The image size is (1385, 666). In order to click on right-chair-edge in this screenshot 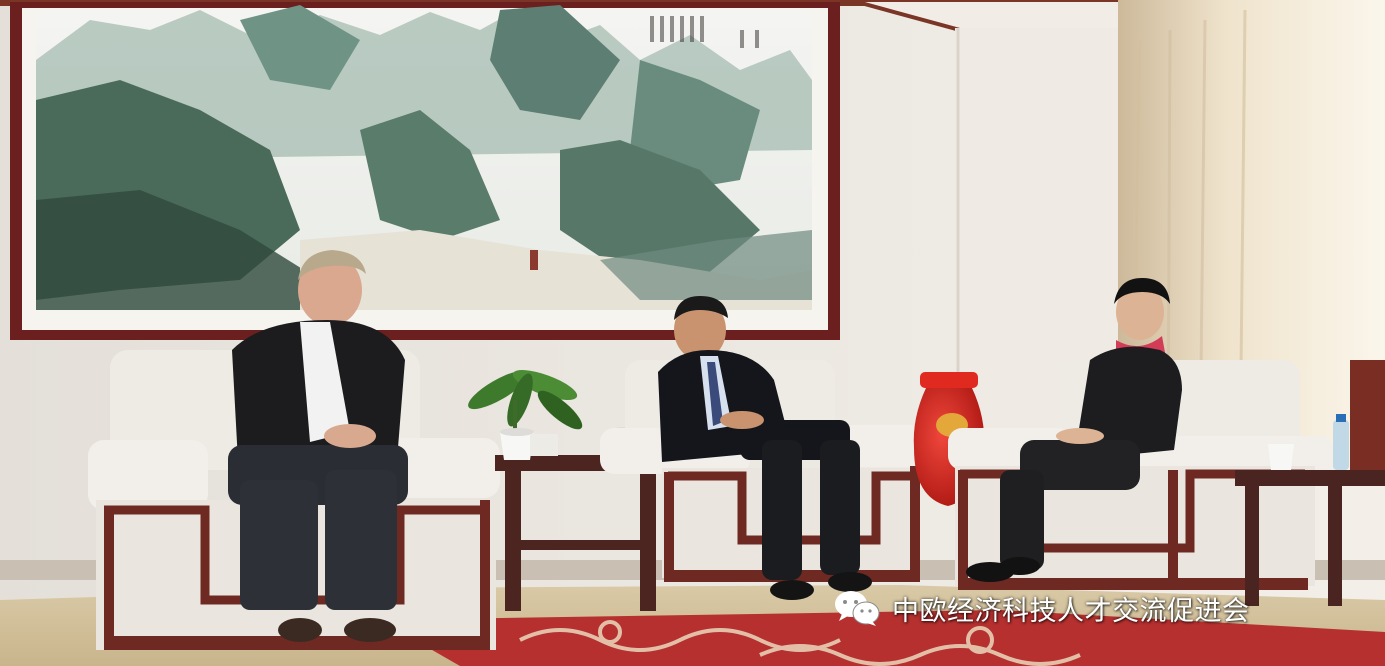, I will do `click(1367, 415)`.